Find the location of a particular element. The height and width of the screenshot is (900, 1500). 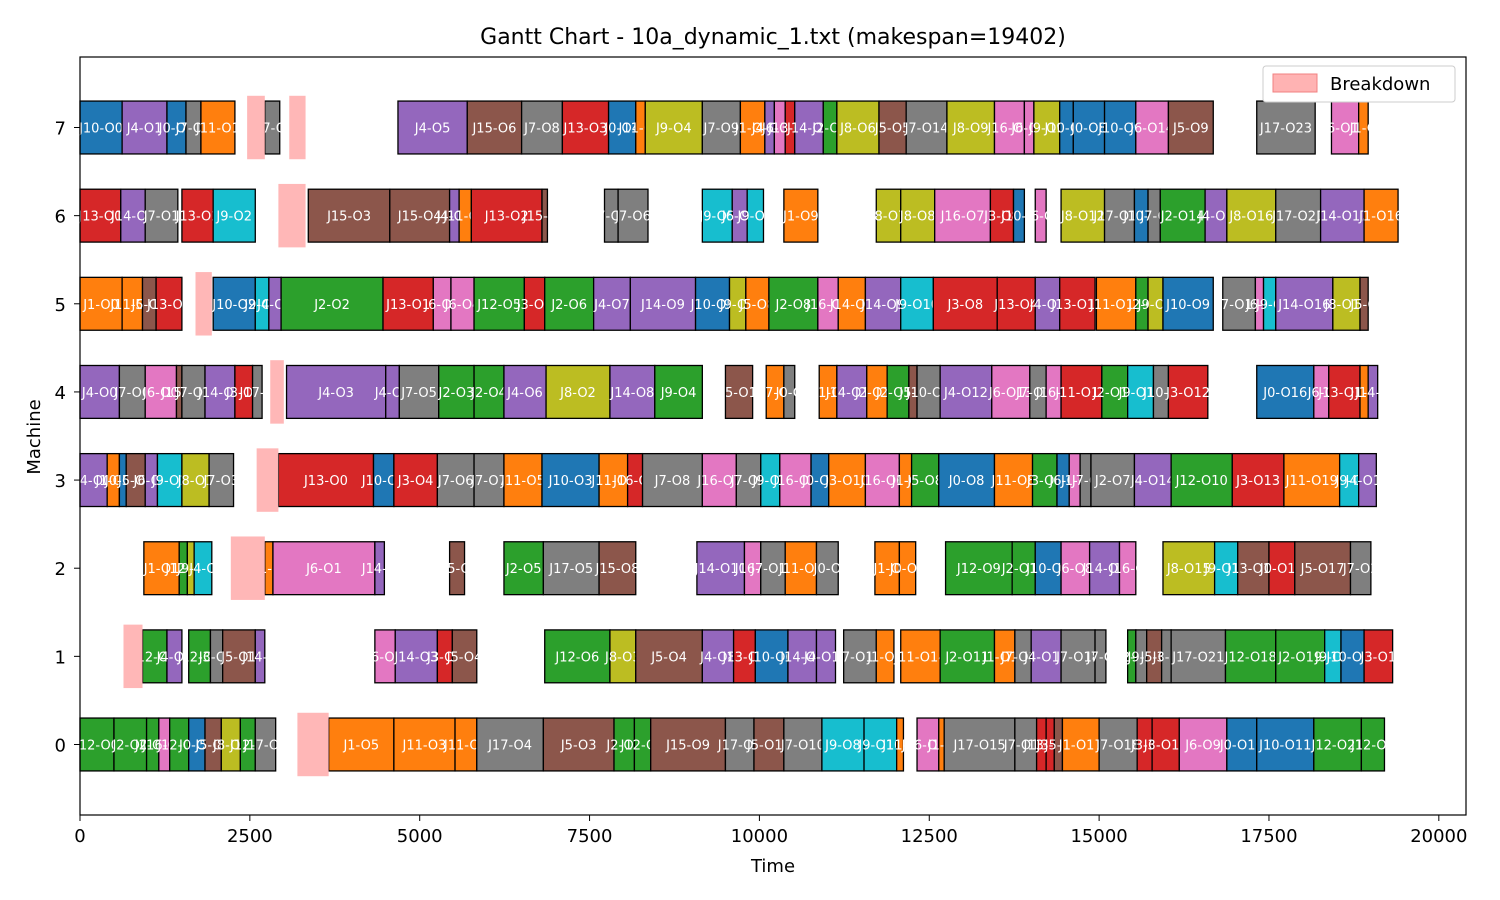

operation-label: J14-O is located at coordinates (259, 657).